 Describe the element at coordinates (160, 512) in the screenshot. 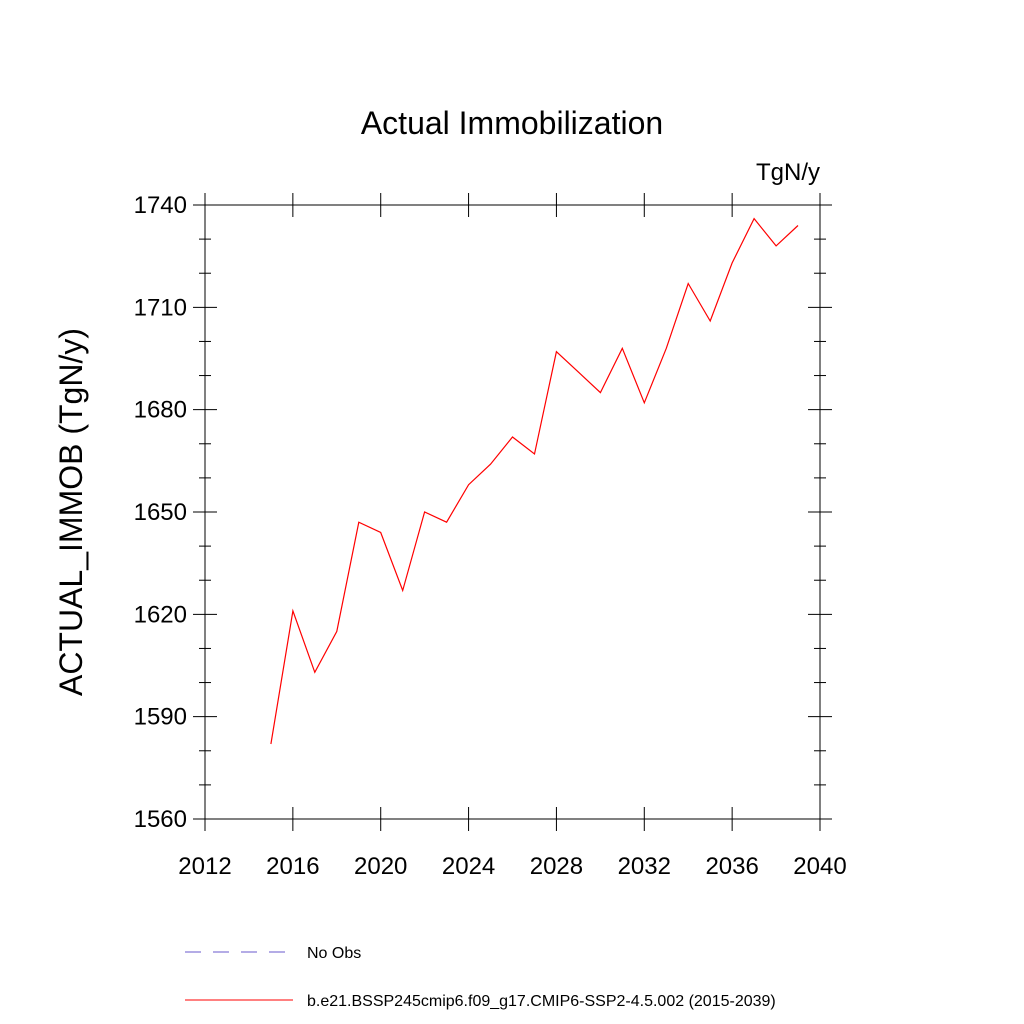

I see `y-tick-label: 1650` at that location.